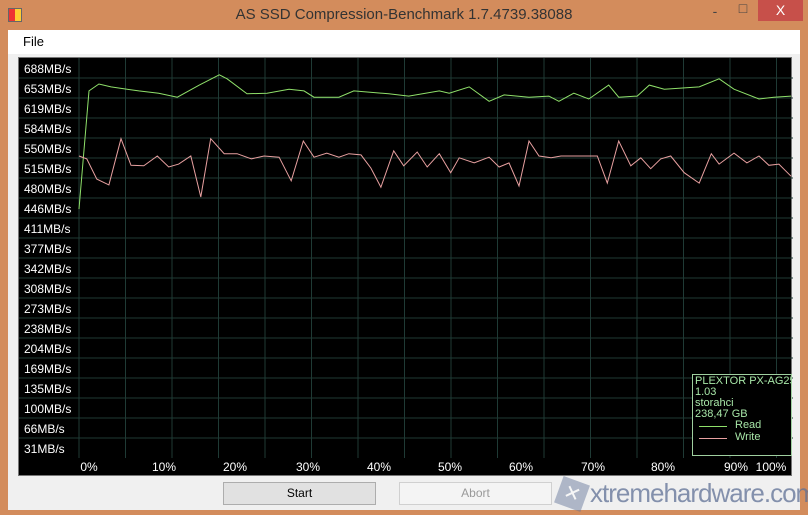 This screenshot has width=808, height=515. I want to click on legend-firmware: 1.03, so click(706, 392).